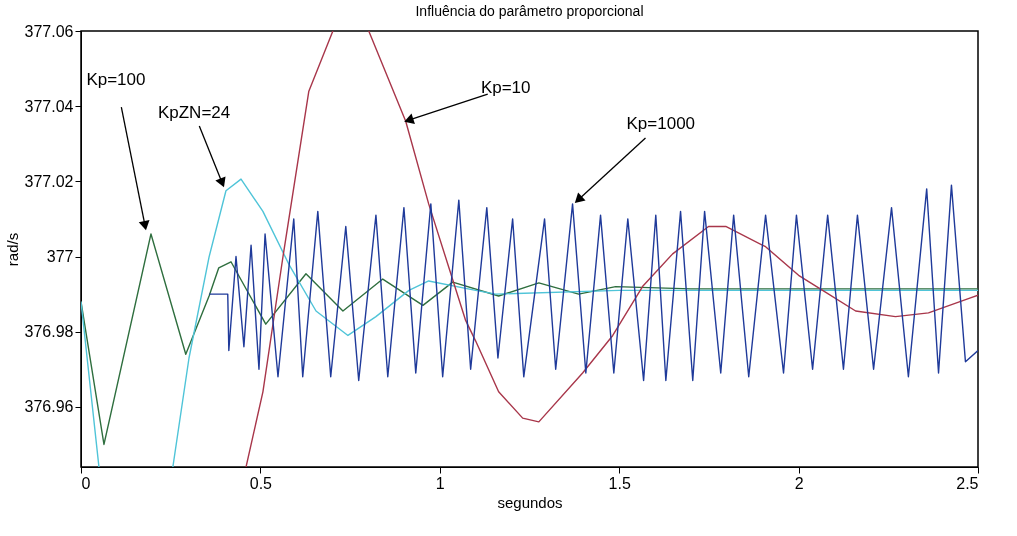 The height and width of the screenshot is (536, 1017). Describe the element at coordinates (49, 181) in the screenshot. I see `y-tick-label: 377.02` at that location.